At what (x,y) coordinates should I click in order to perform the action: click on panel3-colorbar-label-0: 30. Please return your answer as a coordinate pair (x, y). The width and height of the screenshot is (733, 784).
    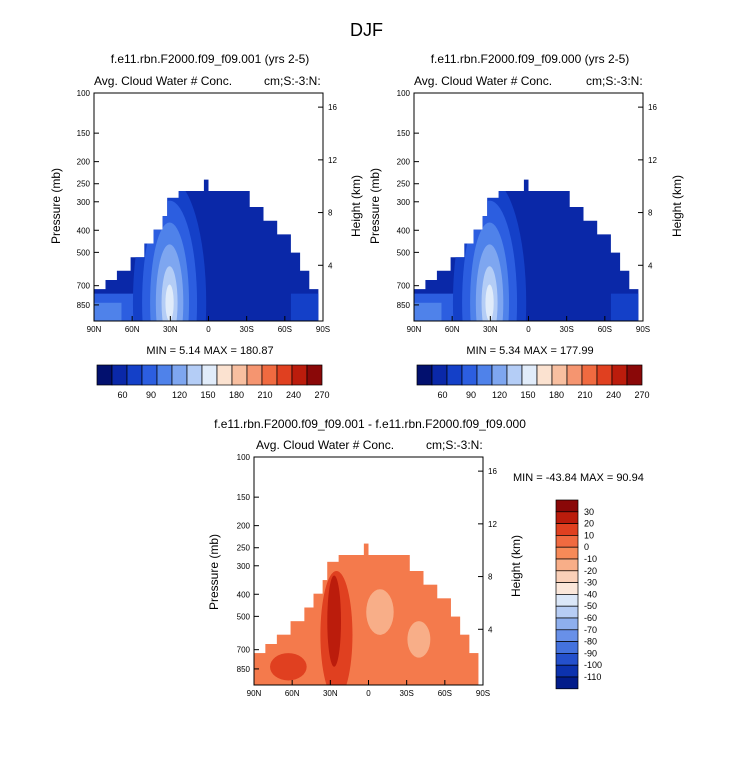
    Looking at the image, I should click on (589, 512).